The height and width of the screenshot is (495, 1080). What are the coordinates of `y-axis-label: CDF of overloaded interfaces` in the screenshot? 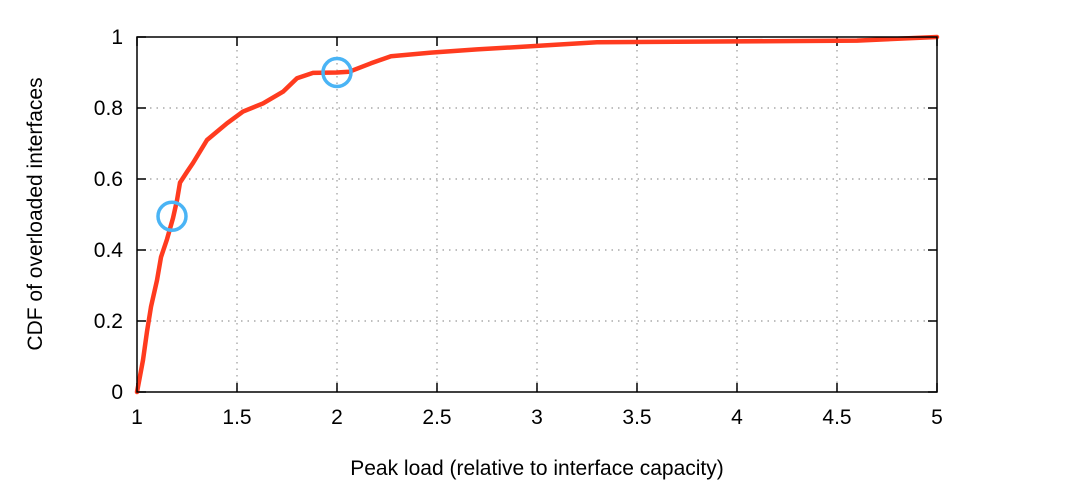 It's located at (35, 213).